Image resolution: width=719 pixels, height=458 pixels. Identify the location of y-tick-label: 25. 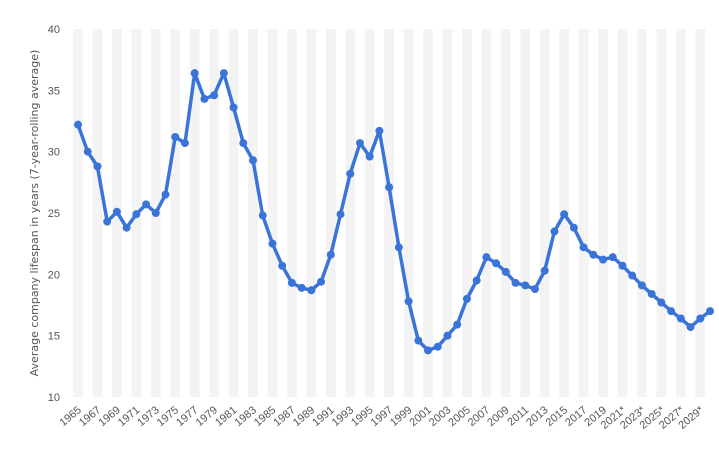
(54, 214).